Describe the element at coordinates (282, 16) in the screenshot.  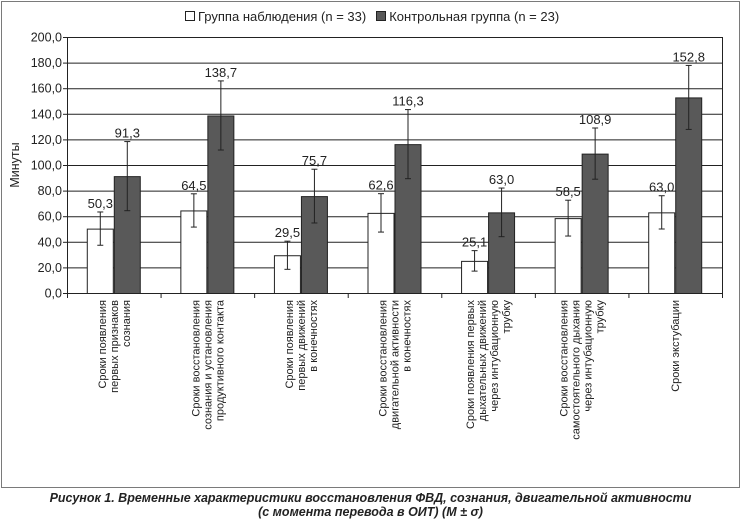
I see `legend-label-observation: Группа наблюдения (n = 33)` at that location.